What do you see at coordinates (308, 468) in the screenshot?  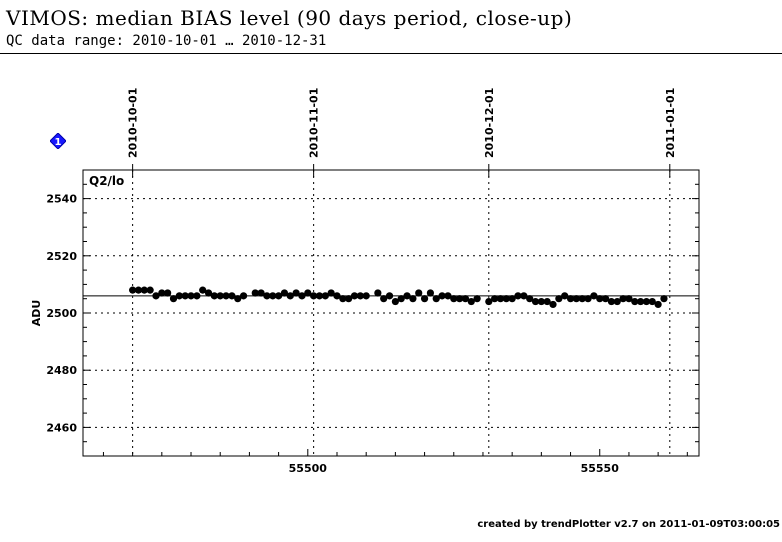 I see `x-tick-label: 55500` at bounding box center [308, 468].